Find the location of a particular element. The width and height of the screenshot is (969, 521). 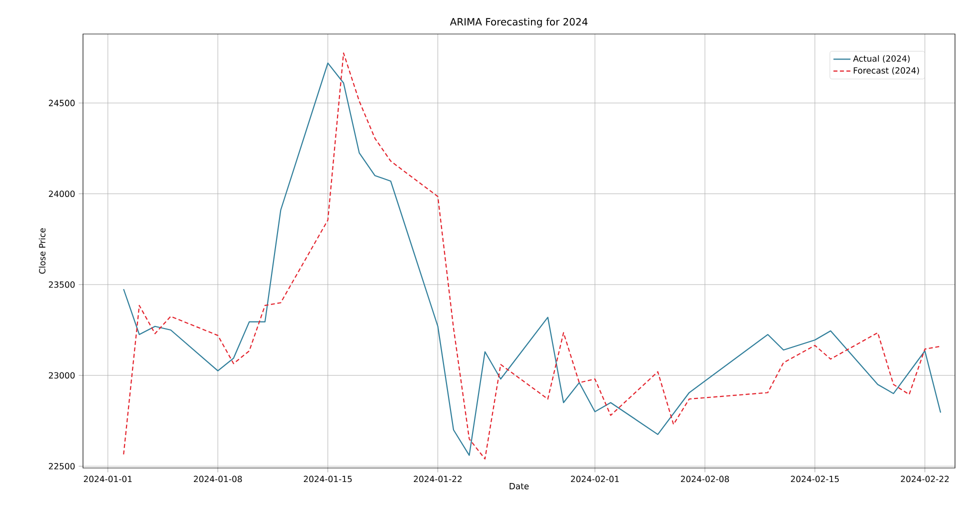

legend-label: Forecast (2024) is located at coordinates (886, 71).